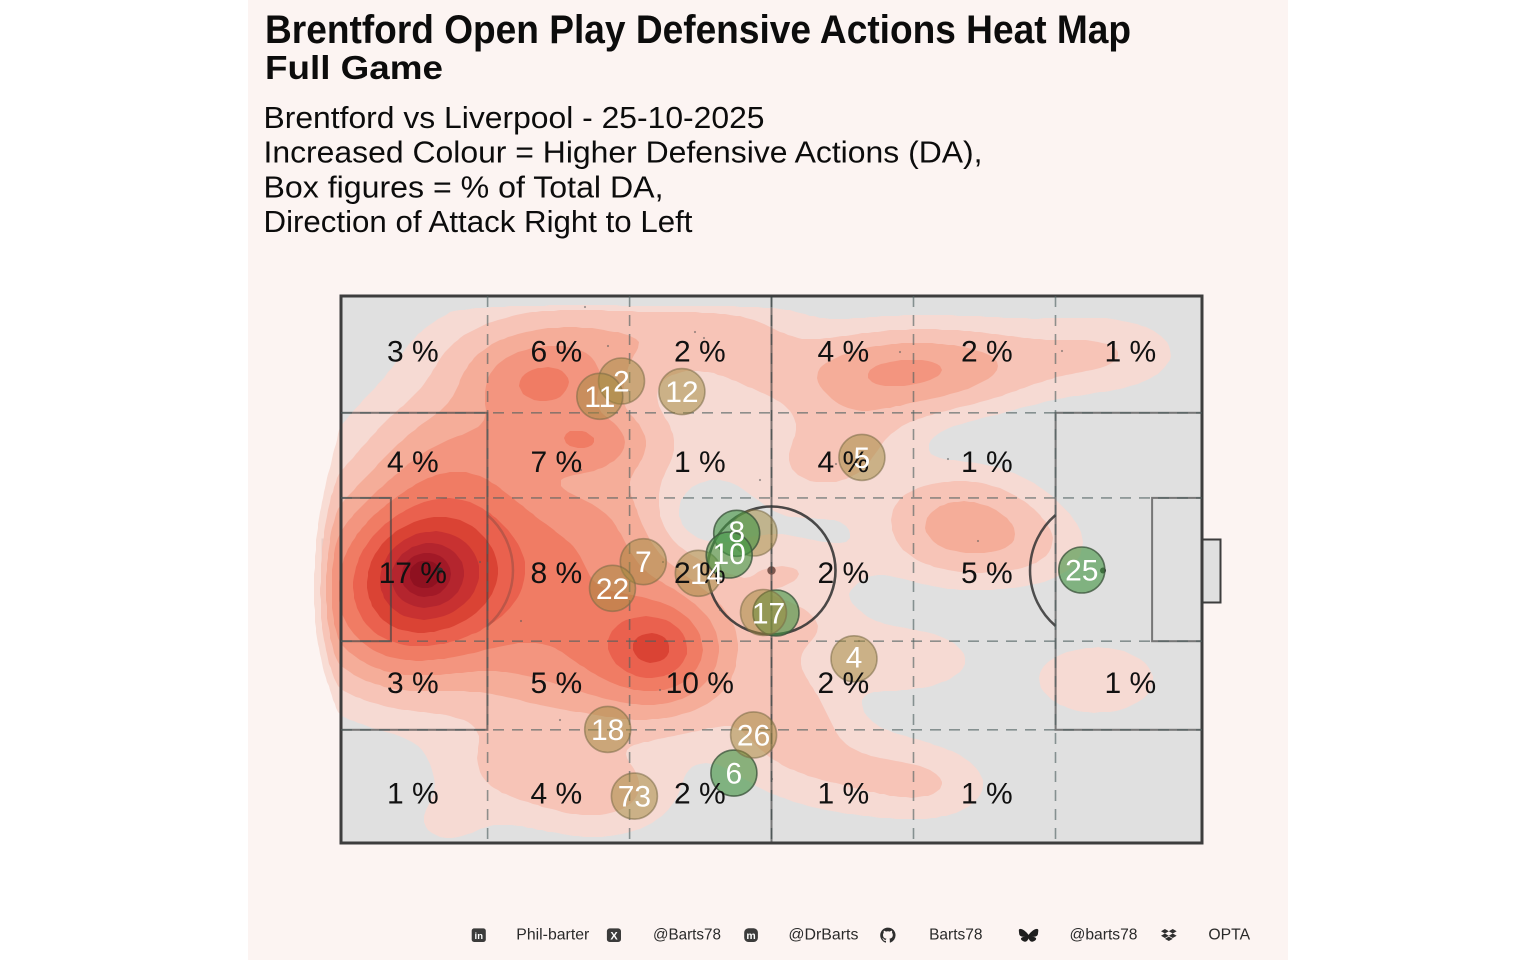  Describe the element at coordinates (478, 221) in the screenshot. I see `svg-text:Direction of Attack Right to L: Direction of Attack Right to Left` at that location.